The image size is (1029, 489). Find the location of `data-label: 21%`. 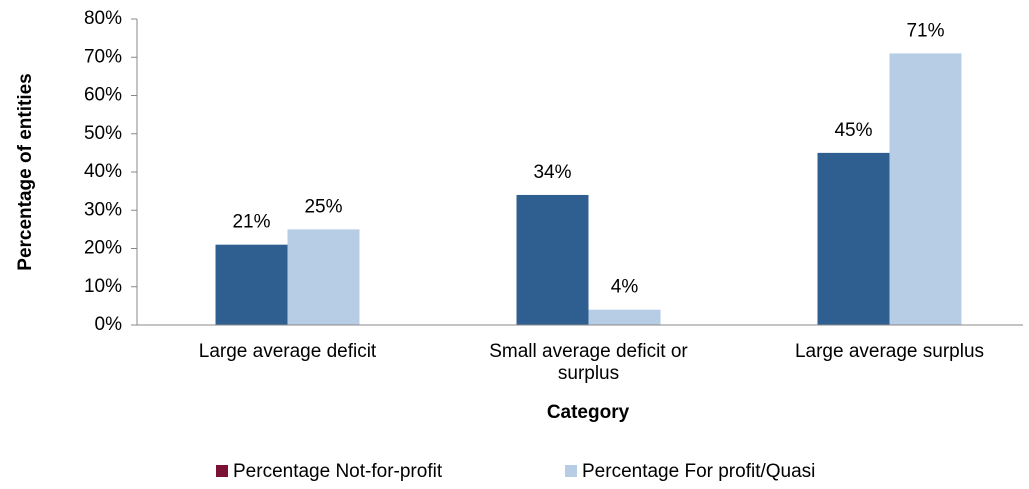

data-label: 21% is located at coordinates (251, 222).